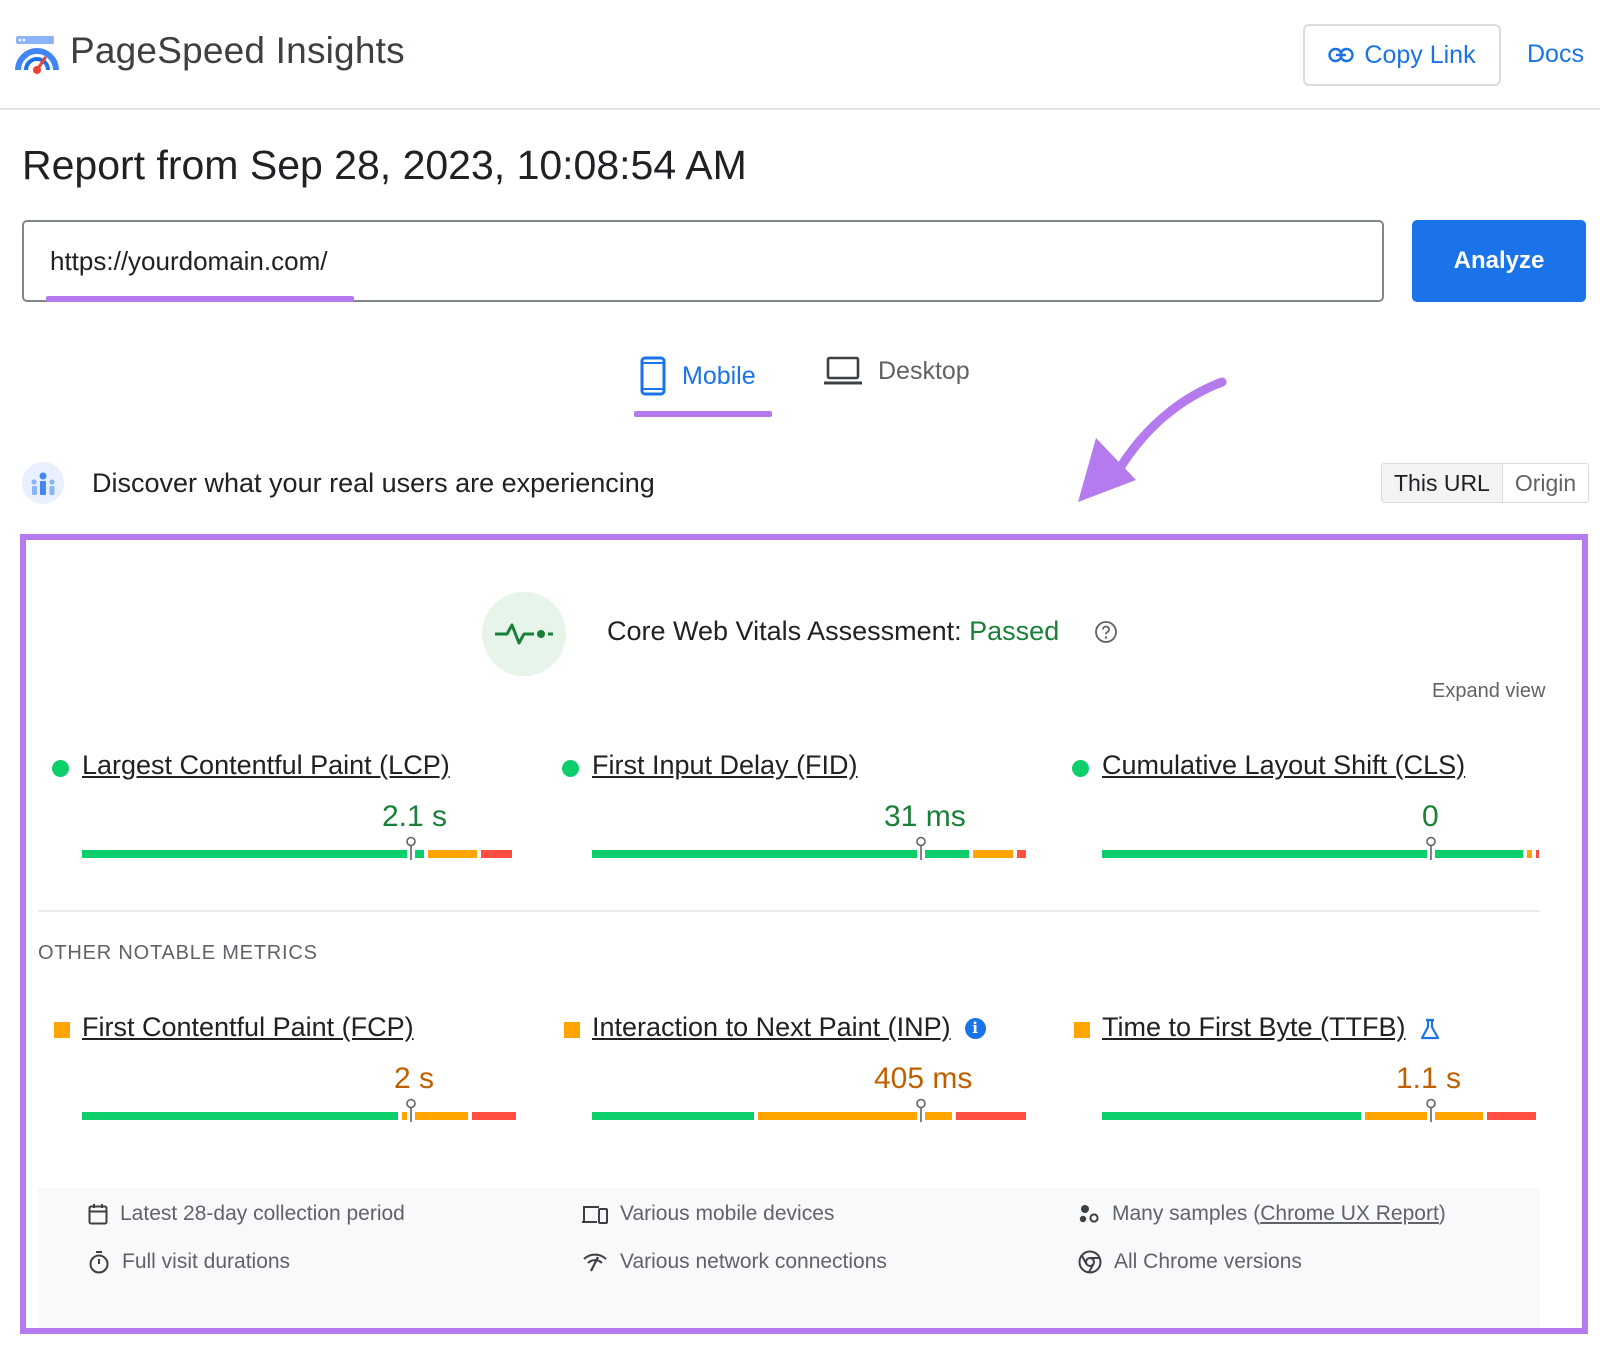 The image size is (1600, 1350). I want to click on toggle-origin: Origin, so click(1545, 482).